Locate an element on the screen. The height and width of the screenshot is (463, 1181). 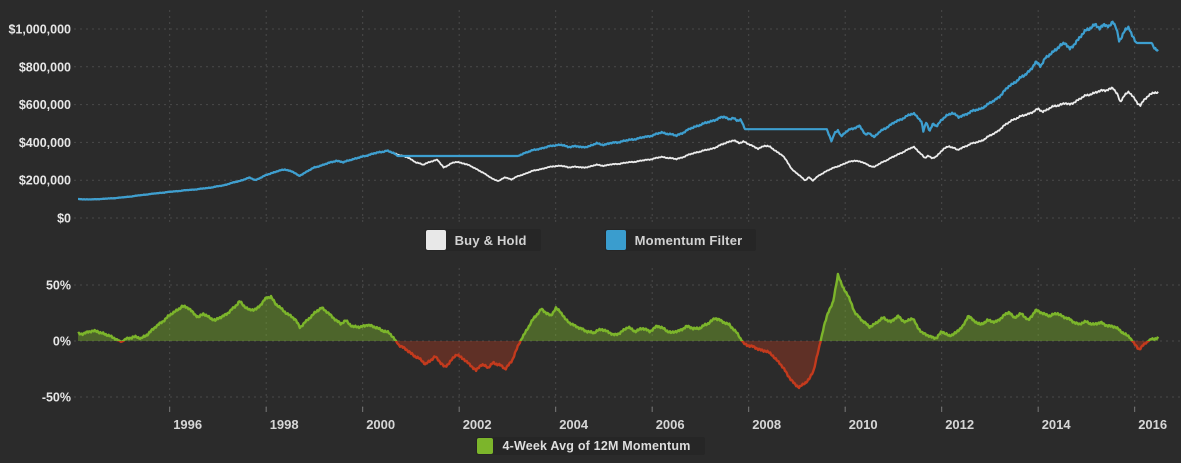
y-axis-label-top: $200,000 is located at coordinates (45, 181).